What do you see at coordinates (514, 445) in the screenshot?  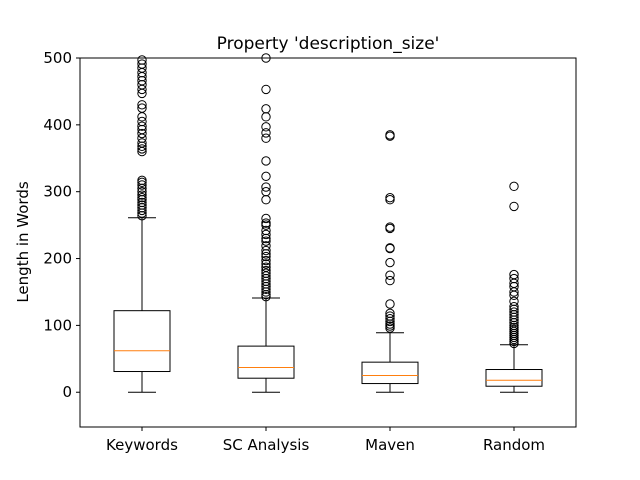 I see `x-tick-label: Random` at bounding box center [514, 445].